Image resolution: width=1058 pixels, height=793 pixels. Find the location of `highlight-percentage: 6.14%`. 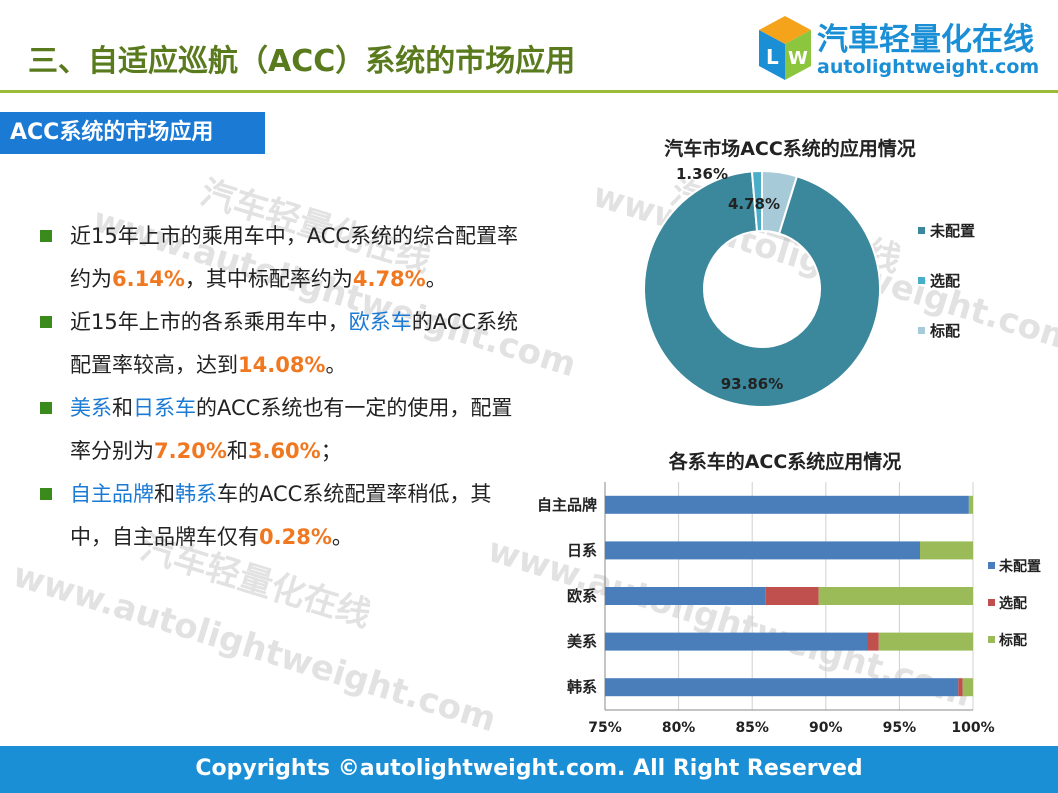

highlight-percentage: 6.14% is located at coordinates (148, 279).